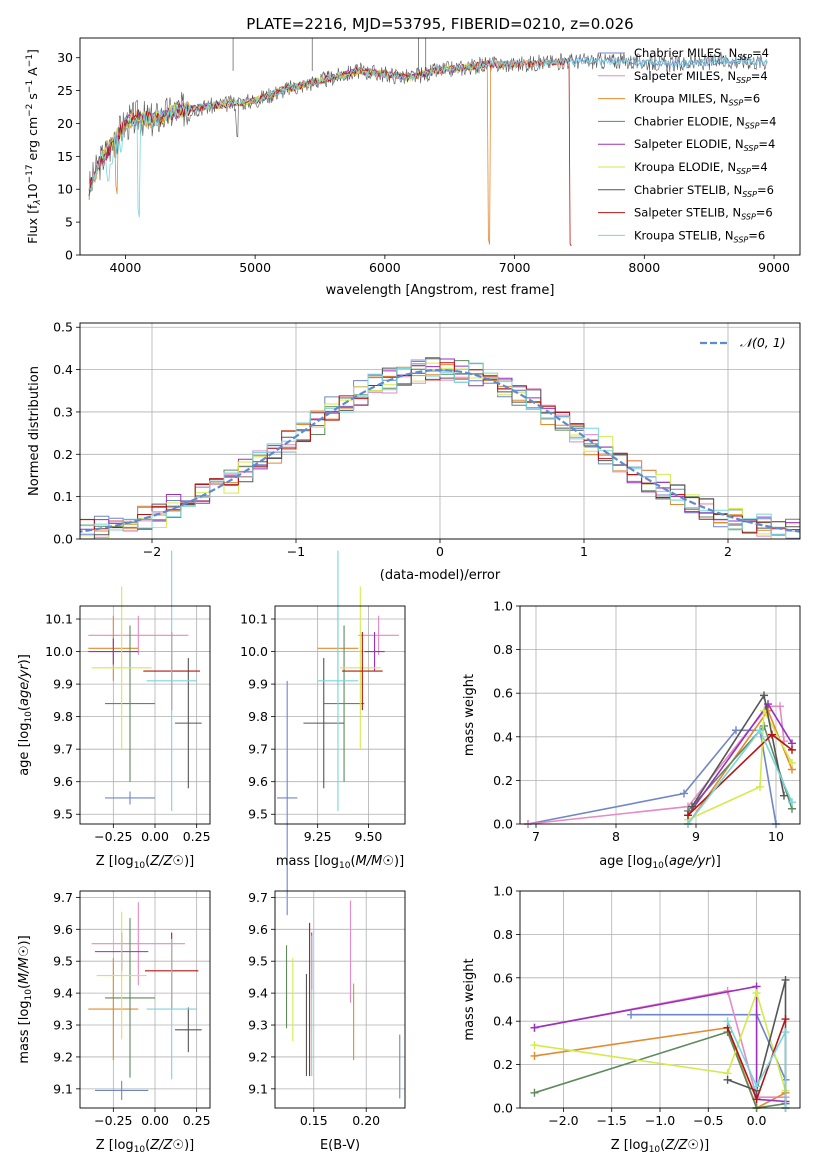 The width and height of the screenshot is (819, 1170). What do you see at coordinates (69, 222) in the screenshot?
I see `y-tick-label: 5` at bounding box center [69, 222].